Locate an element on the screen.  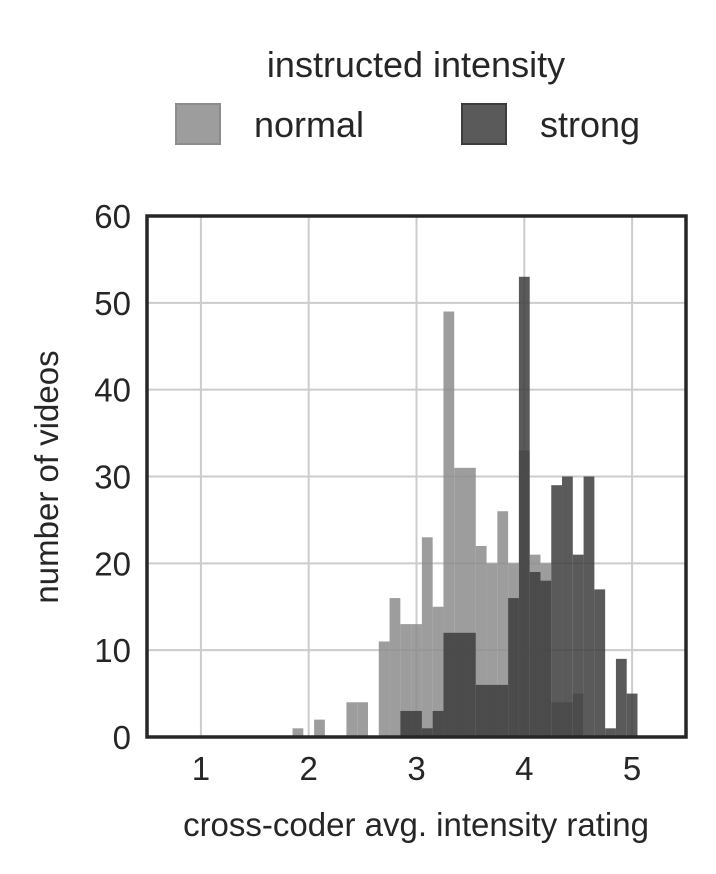
legend-entry-normal: normal is located at coordinates (269, 124).